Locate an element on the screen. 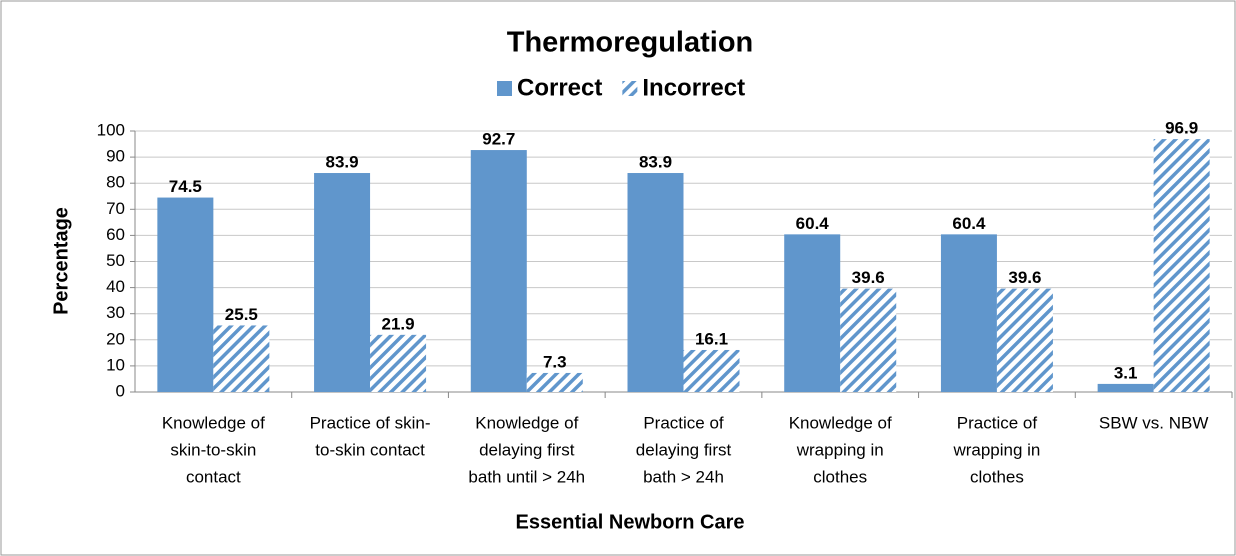  legend-label: Incorrect is located at coordinates (693, 87).